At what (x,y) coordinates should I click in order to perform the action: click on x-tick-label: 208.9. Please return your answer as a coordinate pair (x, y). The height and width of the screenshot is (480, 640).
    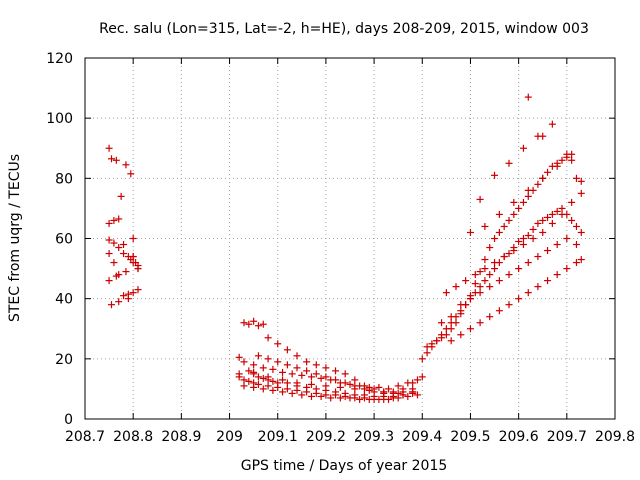
    Looking at the image, I should click on (181, 437).